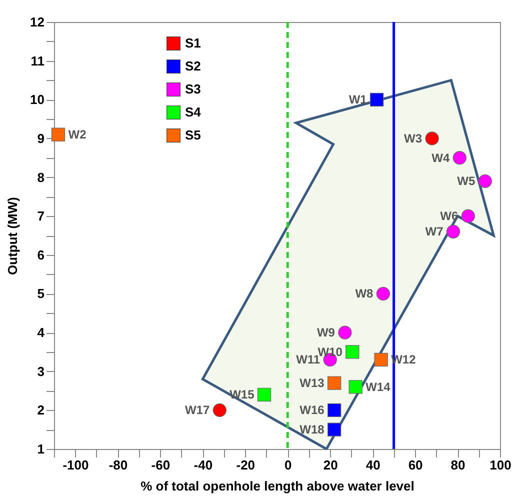 This screenshot has height=504, width=525. What do you see at coordinates (501, 465) in the screenshot?
I see `x-tick-label: 100` at bounding box center [501, 465].